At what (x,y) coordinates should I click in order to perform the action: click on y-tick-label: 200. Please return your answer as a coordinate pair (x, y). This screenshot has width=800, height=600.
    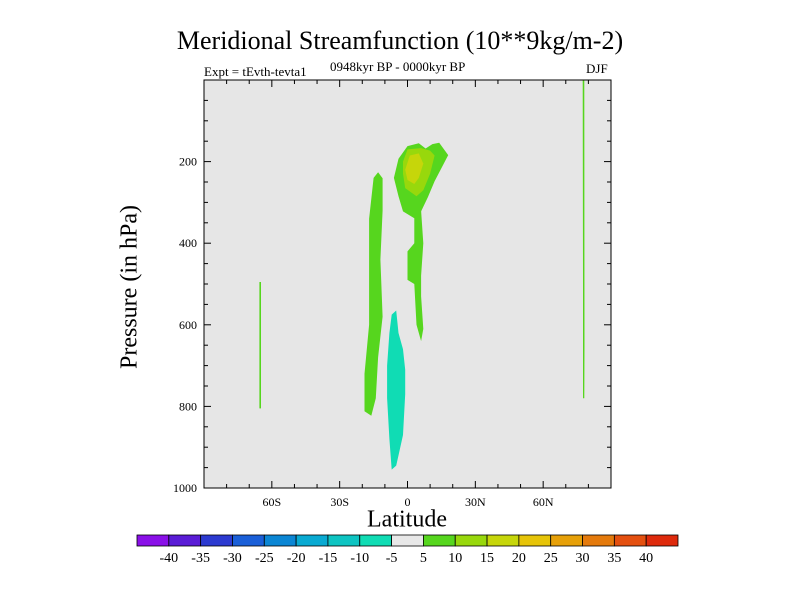
    Looking at the image, I should click on (188, 162).